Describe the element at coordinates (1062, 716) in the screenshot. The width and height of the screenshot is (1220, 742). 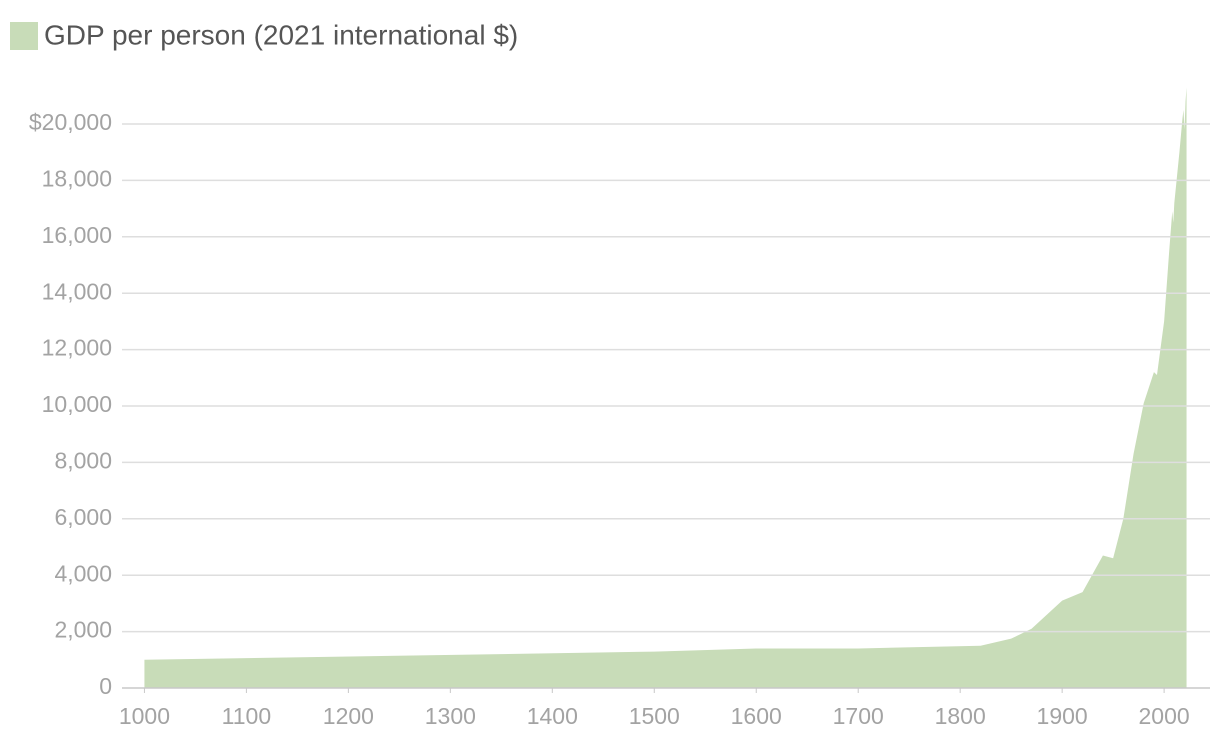
I see `x-tick-label: 1900` at that location.